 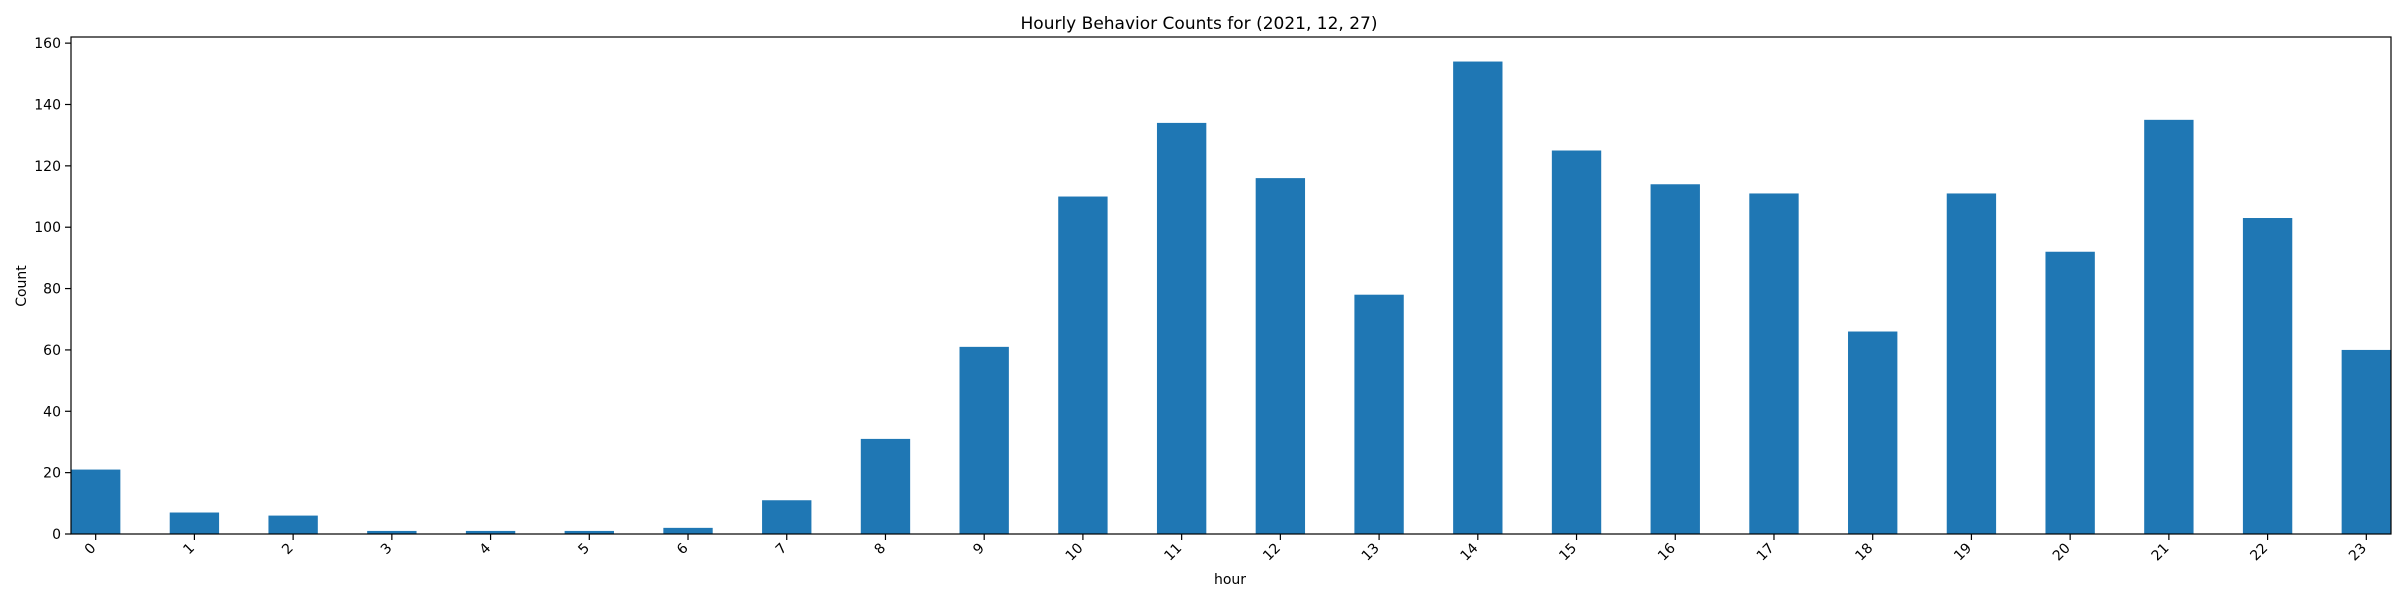 What do you see at coordinates (1470, 552) in the screenshot?
I see `x-tick-label-14: 14` at bounding box center [1470, 552].